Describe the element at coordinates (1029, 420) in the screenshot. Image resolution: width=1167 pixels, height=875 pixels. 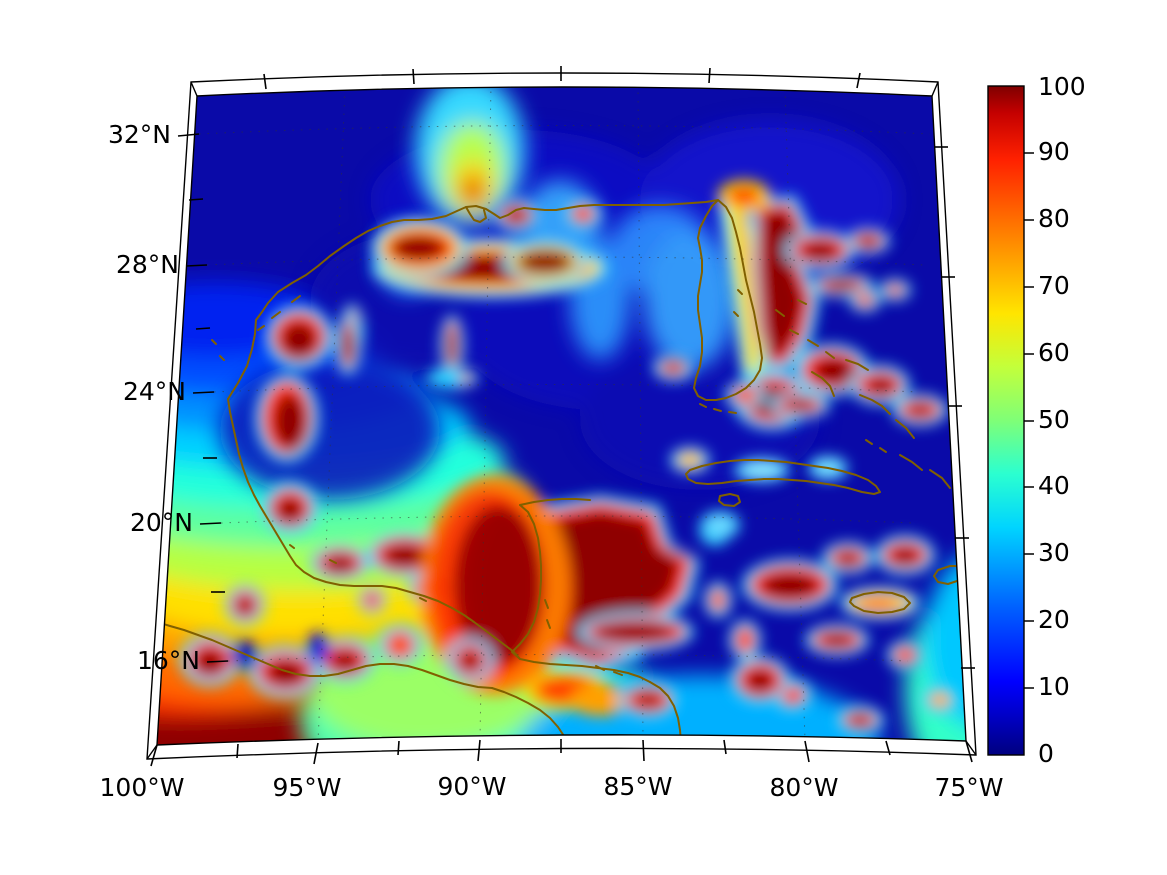
I see `colorbar-ticks` at that location.